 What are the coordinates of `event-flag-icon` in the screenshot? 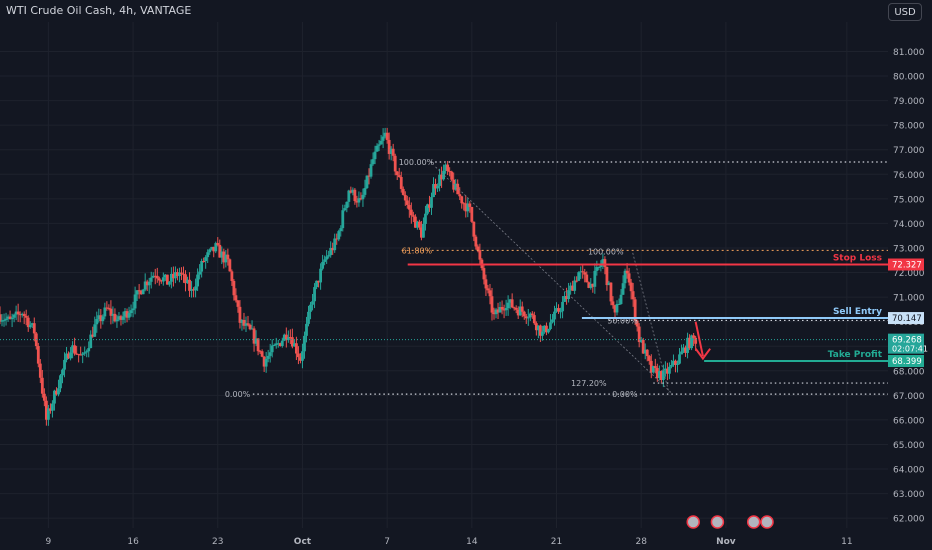 It's located at (693, 522).